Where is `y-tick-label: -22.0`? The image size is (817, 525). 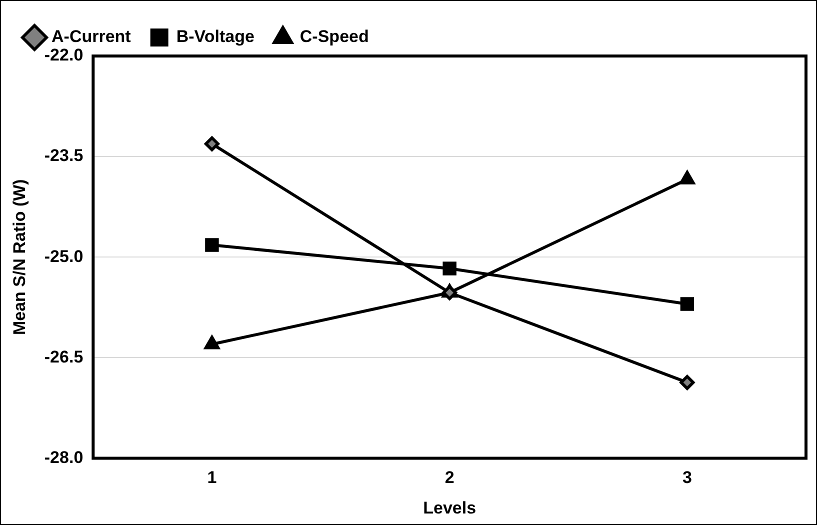 y-tick-label: -22.0 is located at coordinates (64, 55).